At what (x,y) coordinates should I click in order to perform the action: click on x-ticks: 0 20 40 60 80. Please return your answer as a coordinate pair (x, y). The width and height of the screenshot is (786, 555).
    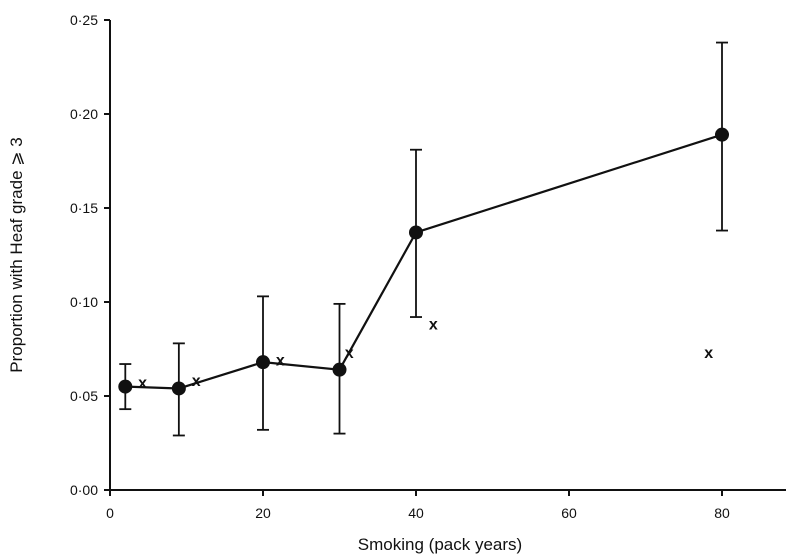
    Looking at the image, I should click on (418, 505).